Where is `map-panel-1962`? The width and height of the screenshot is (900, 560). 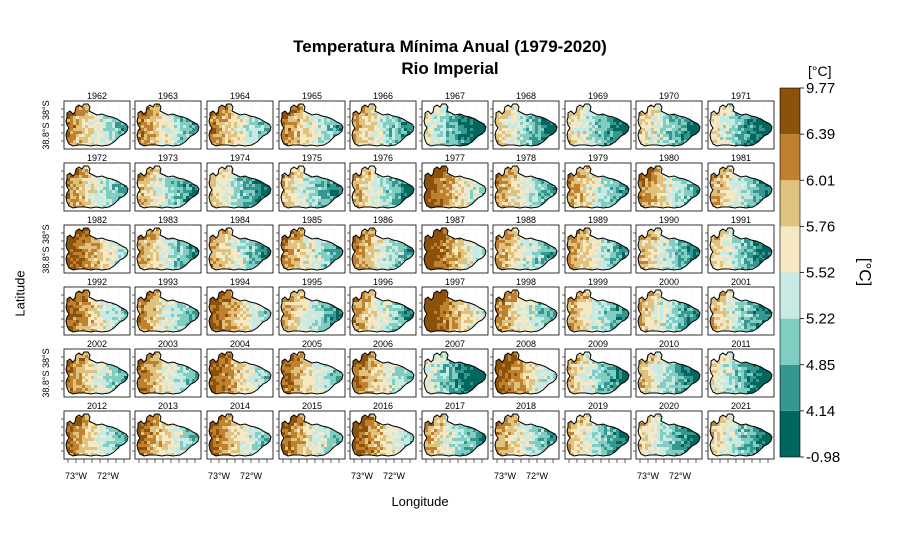
map-panel-1962 is located at coordinates (96, 125).